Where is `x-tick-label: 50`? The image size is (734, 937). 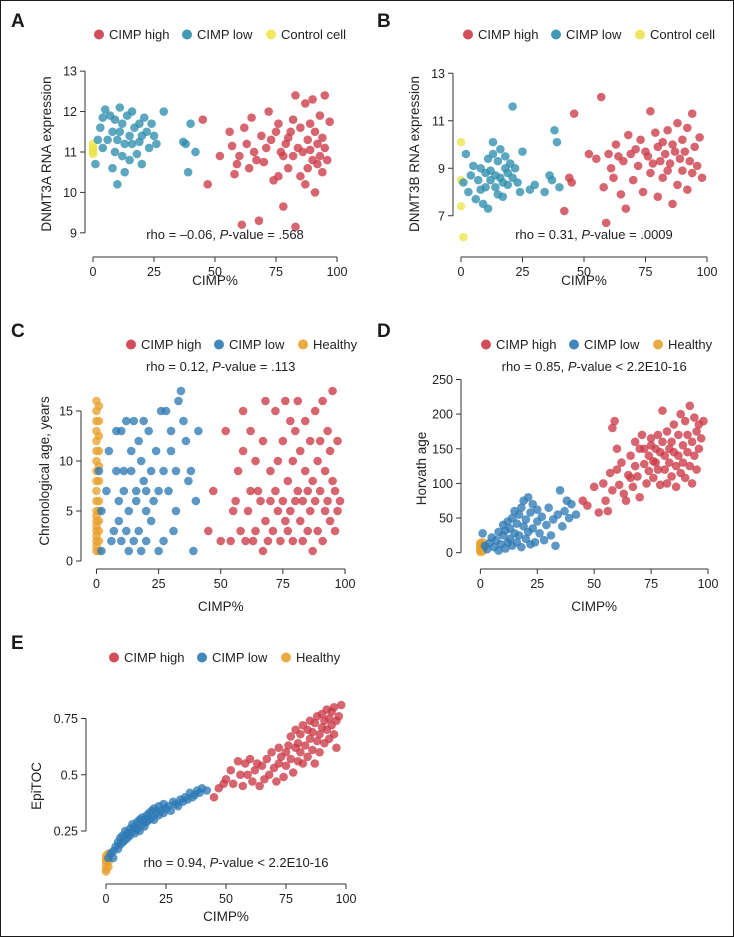
x-tick-label: 50 is located at coordinates (584, 272).